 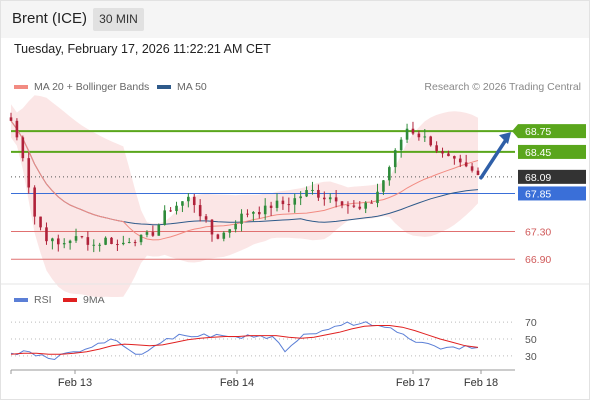 What do you see at coordinates (43, 300) in the screenshot?
I see `legend-rsi-label: RSI` at bounding box center [43, 300].